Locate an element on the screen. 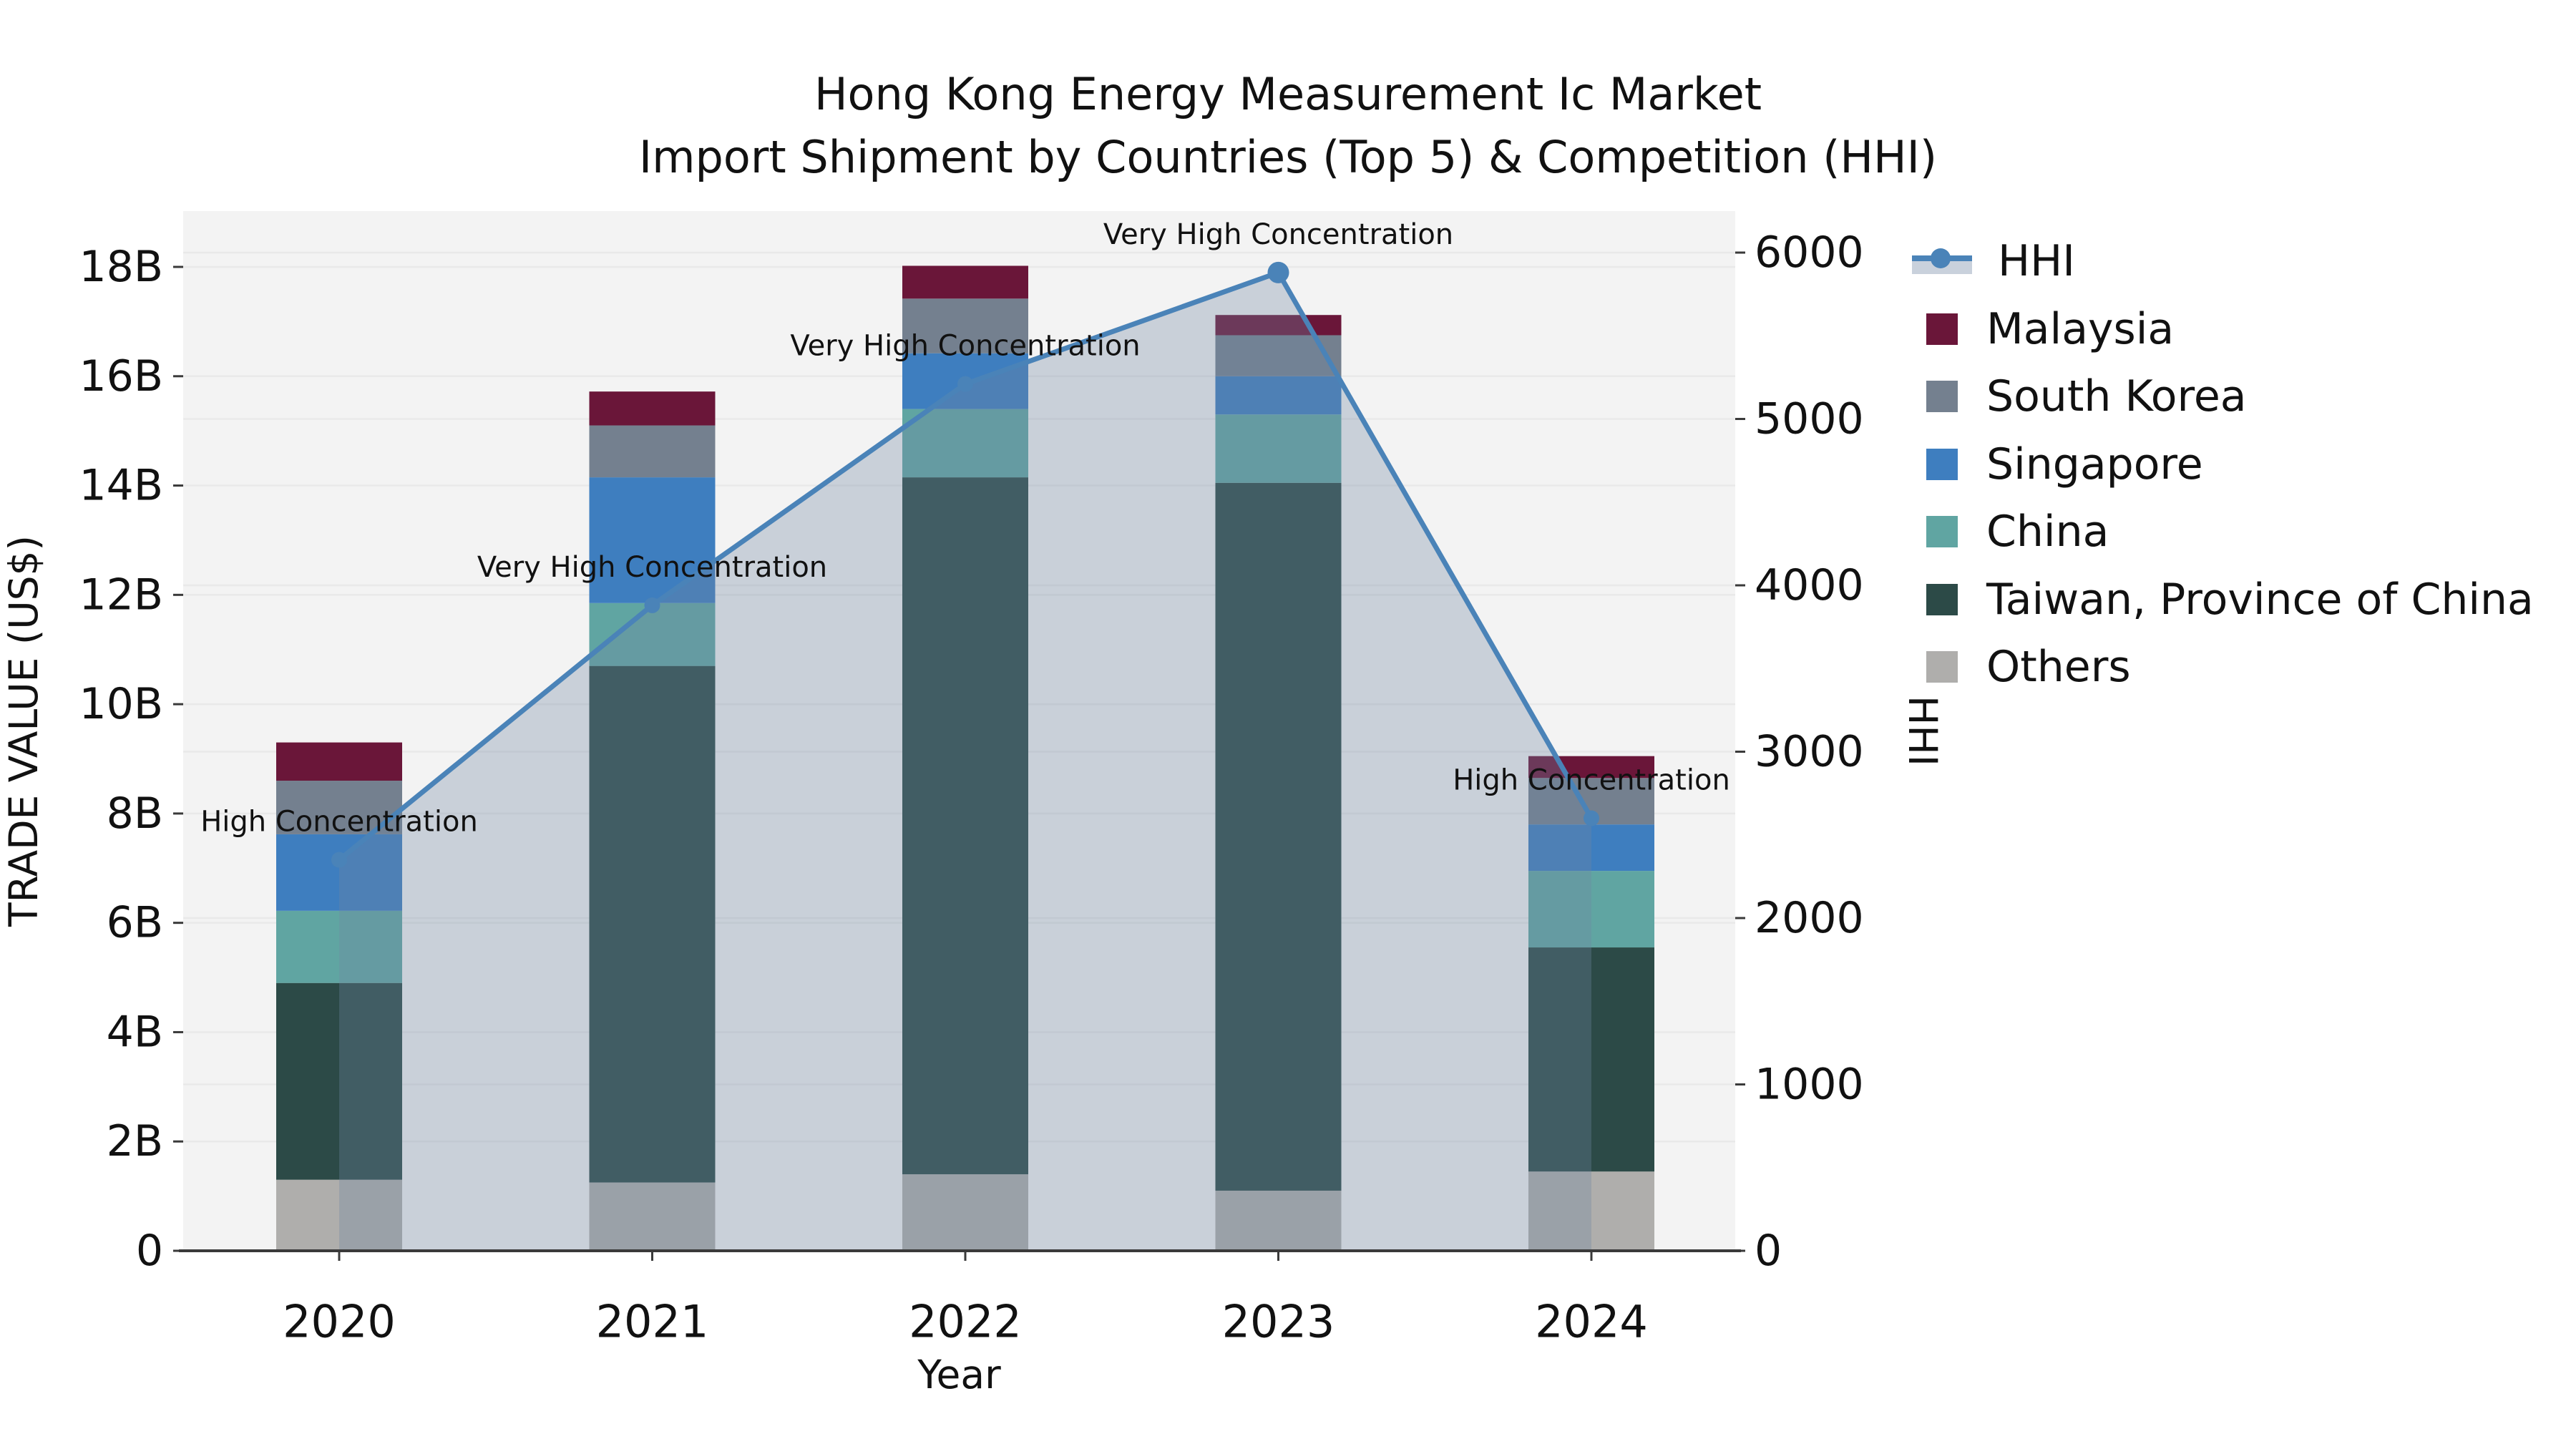 The width and height of the screenshot is (2576, 1449). x-tick-label-2022: 2022 is located at coordinates (965, 1321).